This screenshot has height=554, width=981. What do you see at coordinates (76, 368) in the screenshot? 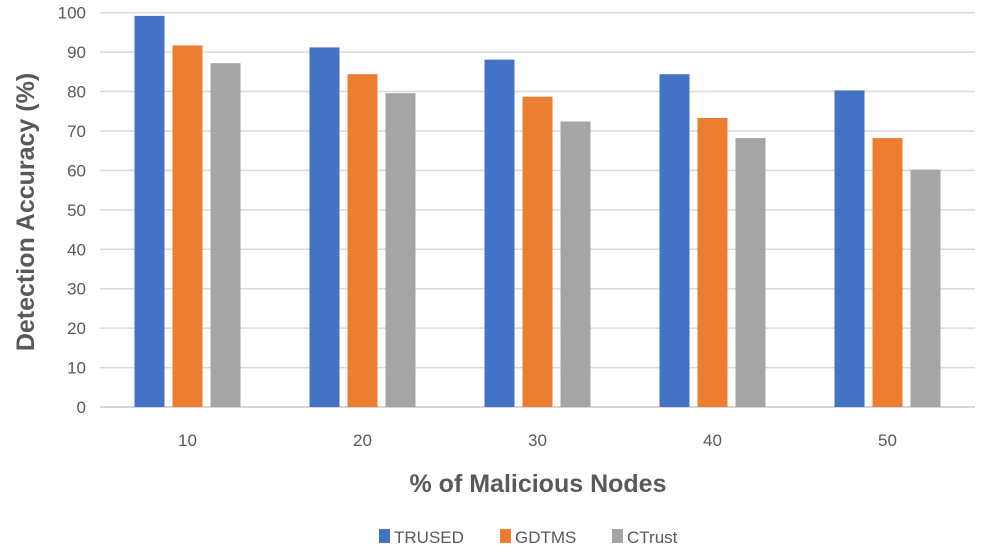
I see `y-tick-label: 10` at bounding box center [76, 368].